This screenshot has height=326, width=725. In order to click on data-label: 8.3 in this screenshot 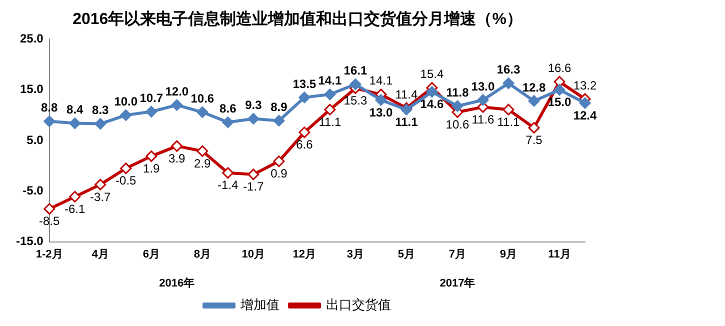, I will do `click(101, 110)`.